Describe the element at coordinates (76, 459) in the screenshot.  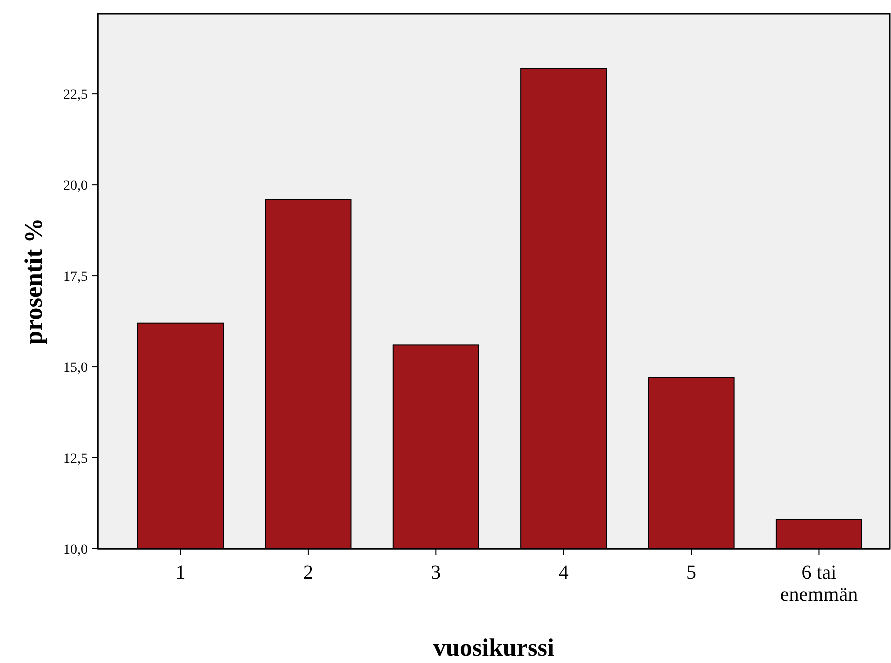
I see `y-tick-label: 12,5` at that location.